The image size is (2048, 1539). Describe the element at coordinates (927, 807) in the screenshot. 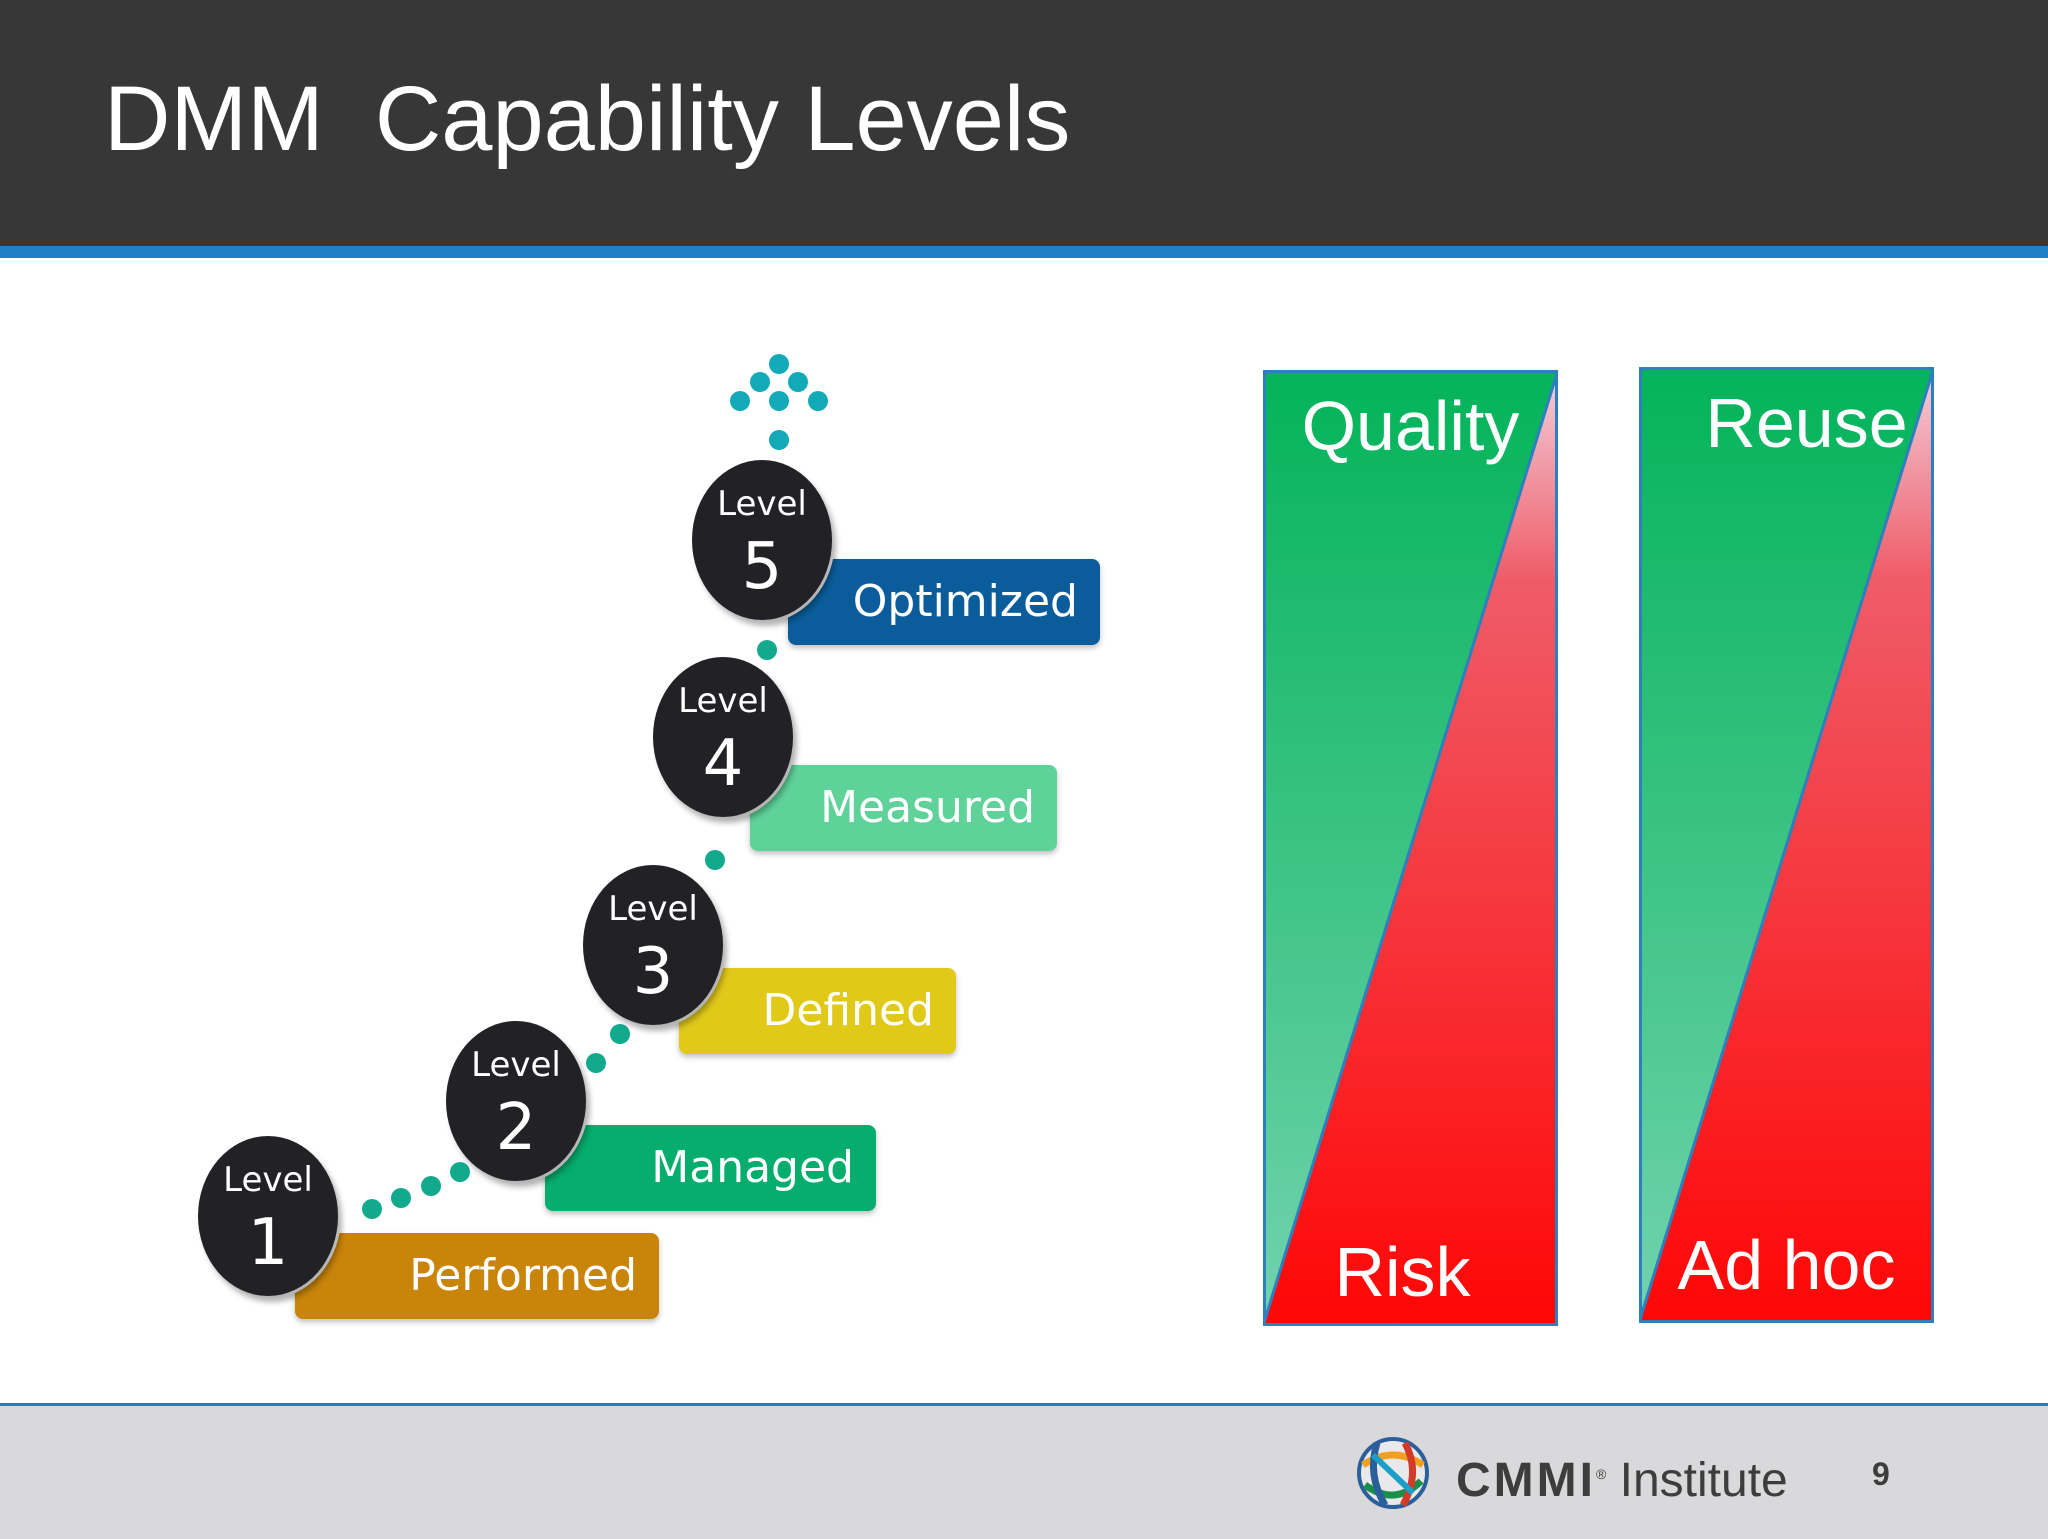

I see `level-4-stage-label: Measured` at that location.